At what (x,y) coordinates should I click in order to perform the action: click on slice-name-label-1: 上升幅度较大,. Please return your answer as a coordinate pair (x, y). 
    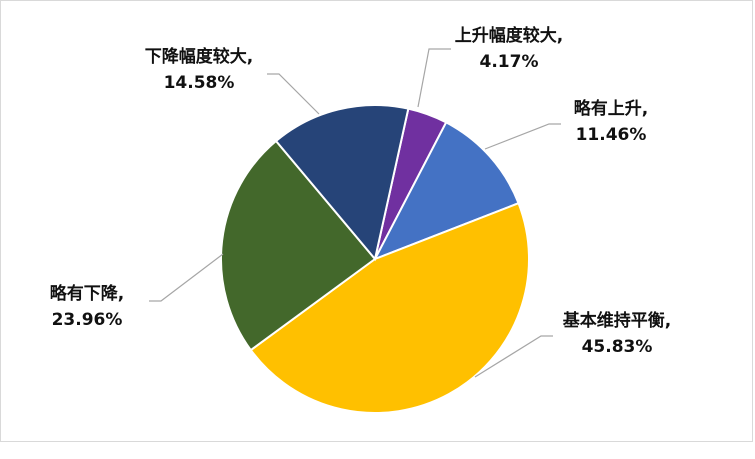
    Looking at the image, I should click on (509, 35).